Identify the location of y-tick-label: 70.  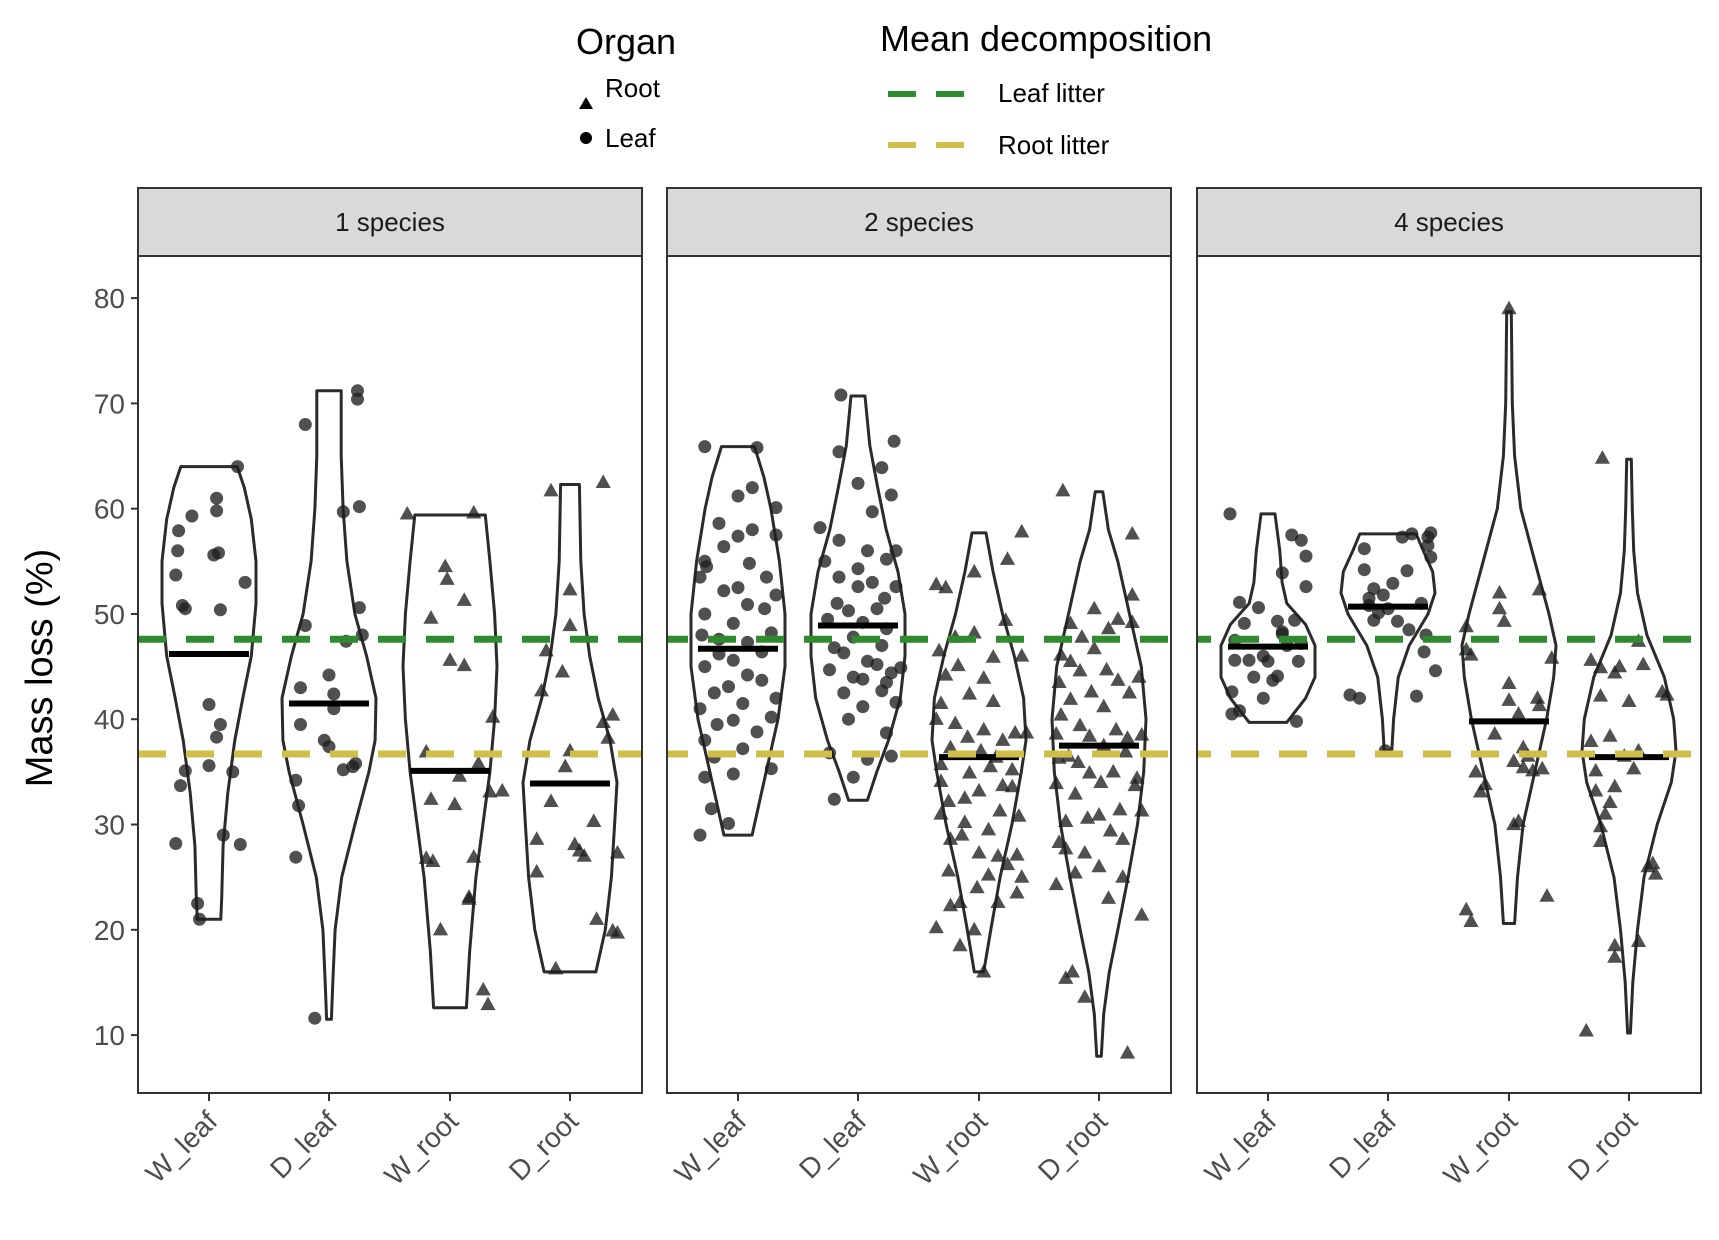
(109, 403).